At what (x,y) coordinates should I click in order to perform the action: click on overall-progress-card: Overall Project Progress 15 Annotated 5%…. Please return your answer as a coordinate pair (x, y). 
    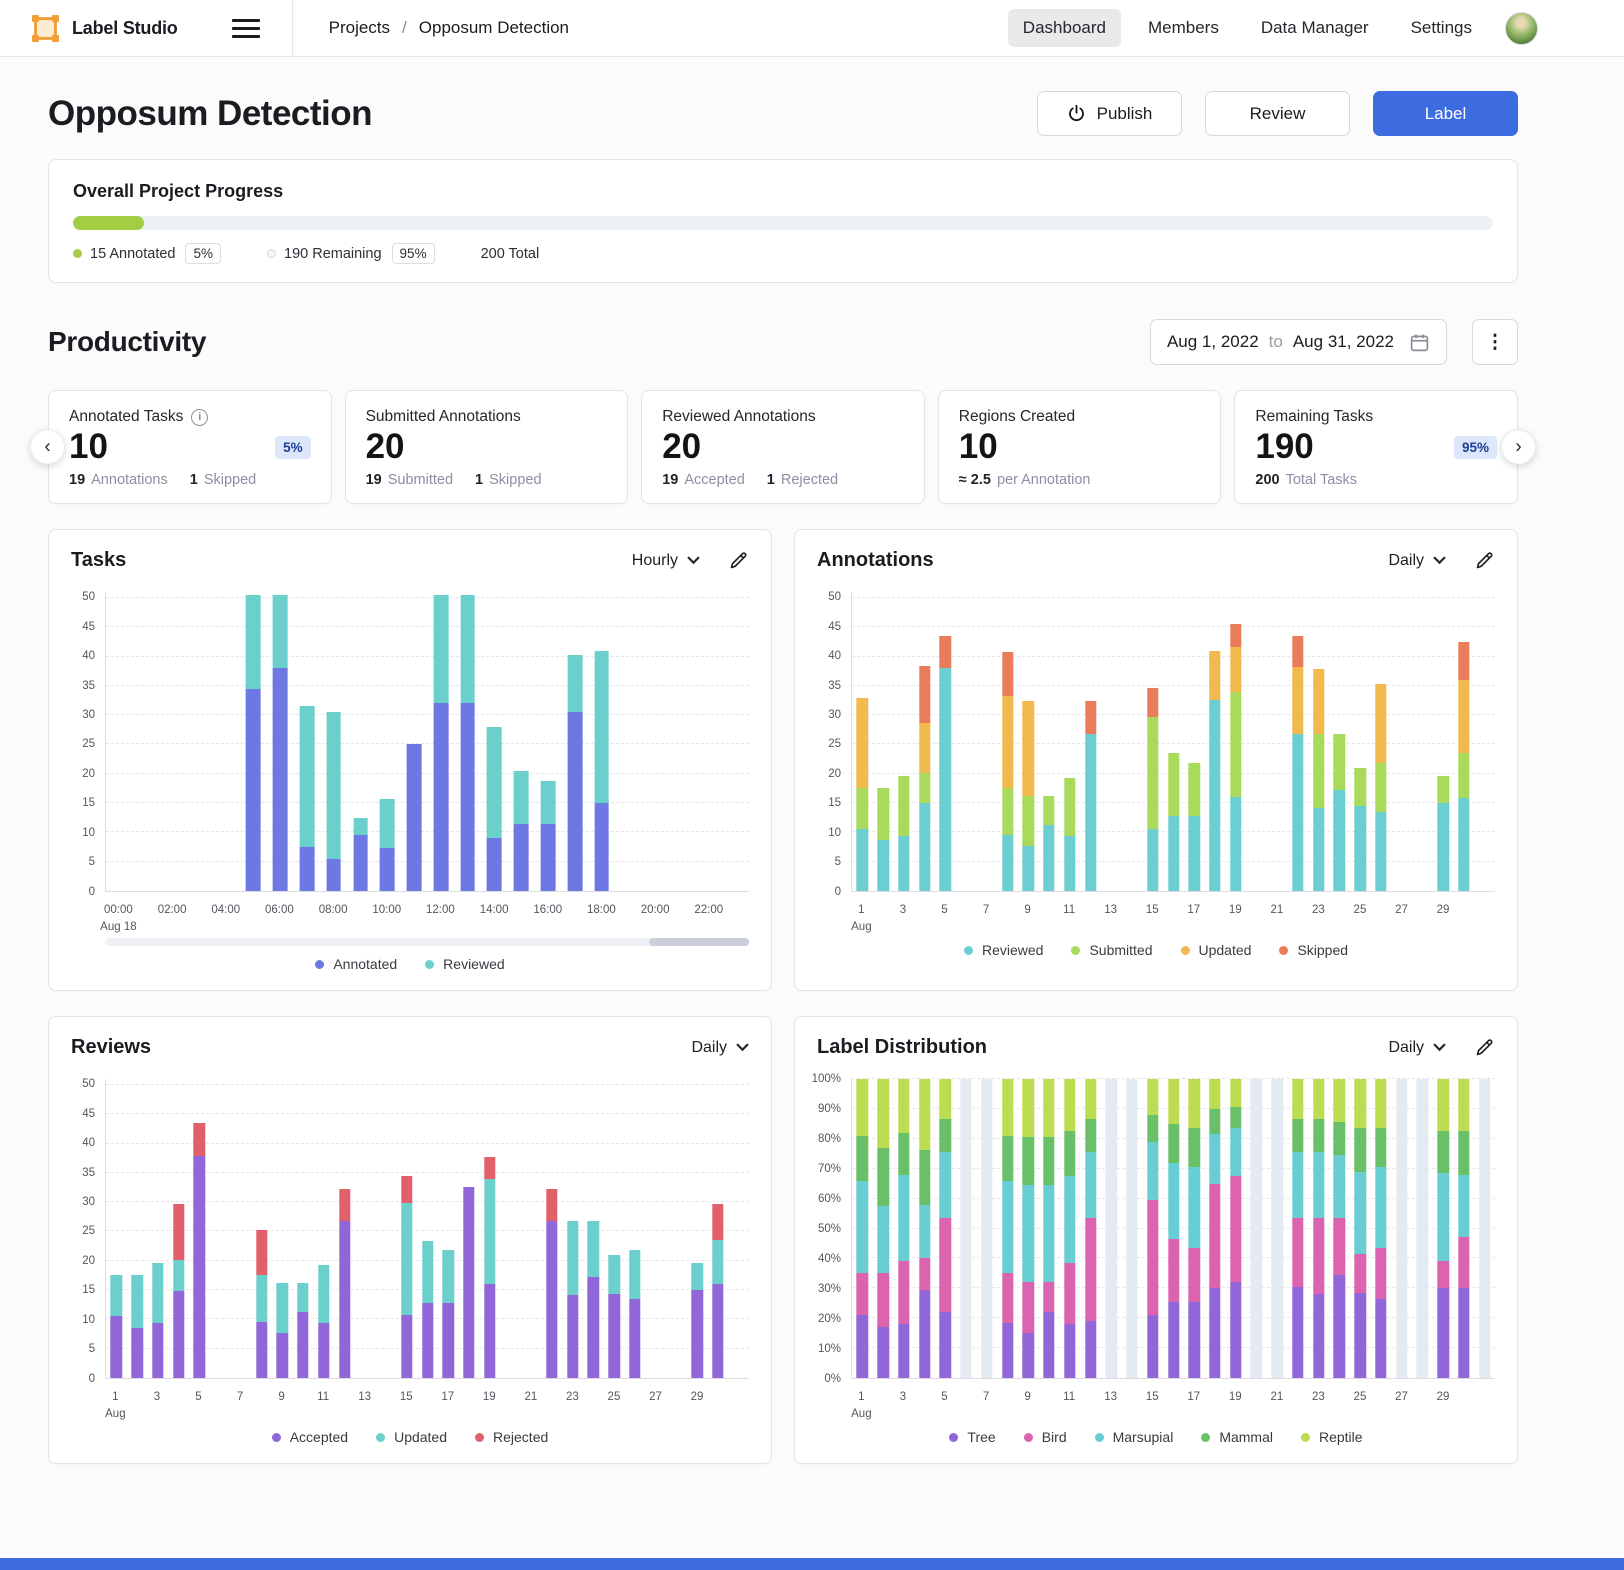
    Looking at the image, I should click on (783, 221).